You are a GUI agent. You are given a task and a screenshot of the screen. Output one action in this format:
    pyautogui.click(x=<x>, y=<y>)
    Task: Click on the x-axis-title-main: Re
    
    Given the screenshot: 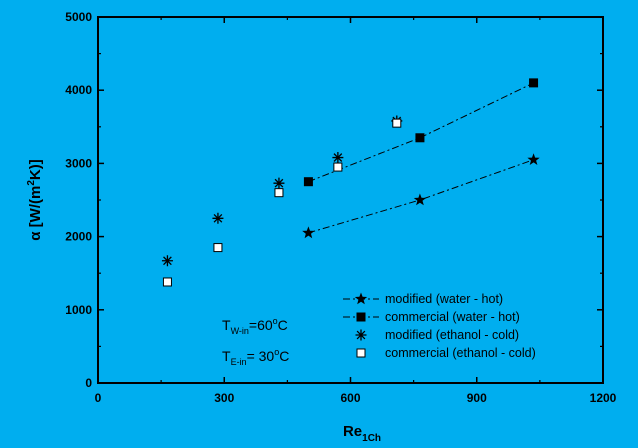 What is the action you would take?
    pyautogui.click(x=352, y=431)
    